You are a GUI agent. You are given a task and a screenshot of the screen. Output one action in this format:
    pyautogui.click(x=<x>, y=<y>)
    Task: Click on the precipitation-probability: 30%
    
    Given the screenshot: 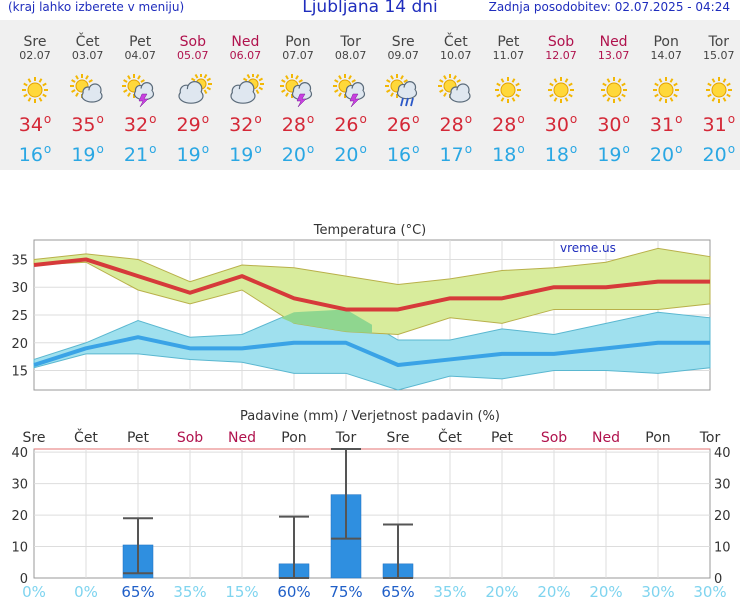 What is the action you would take?
    pyautogui.click(x=657, y=591)
    